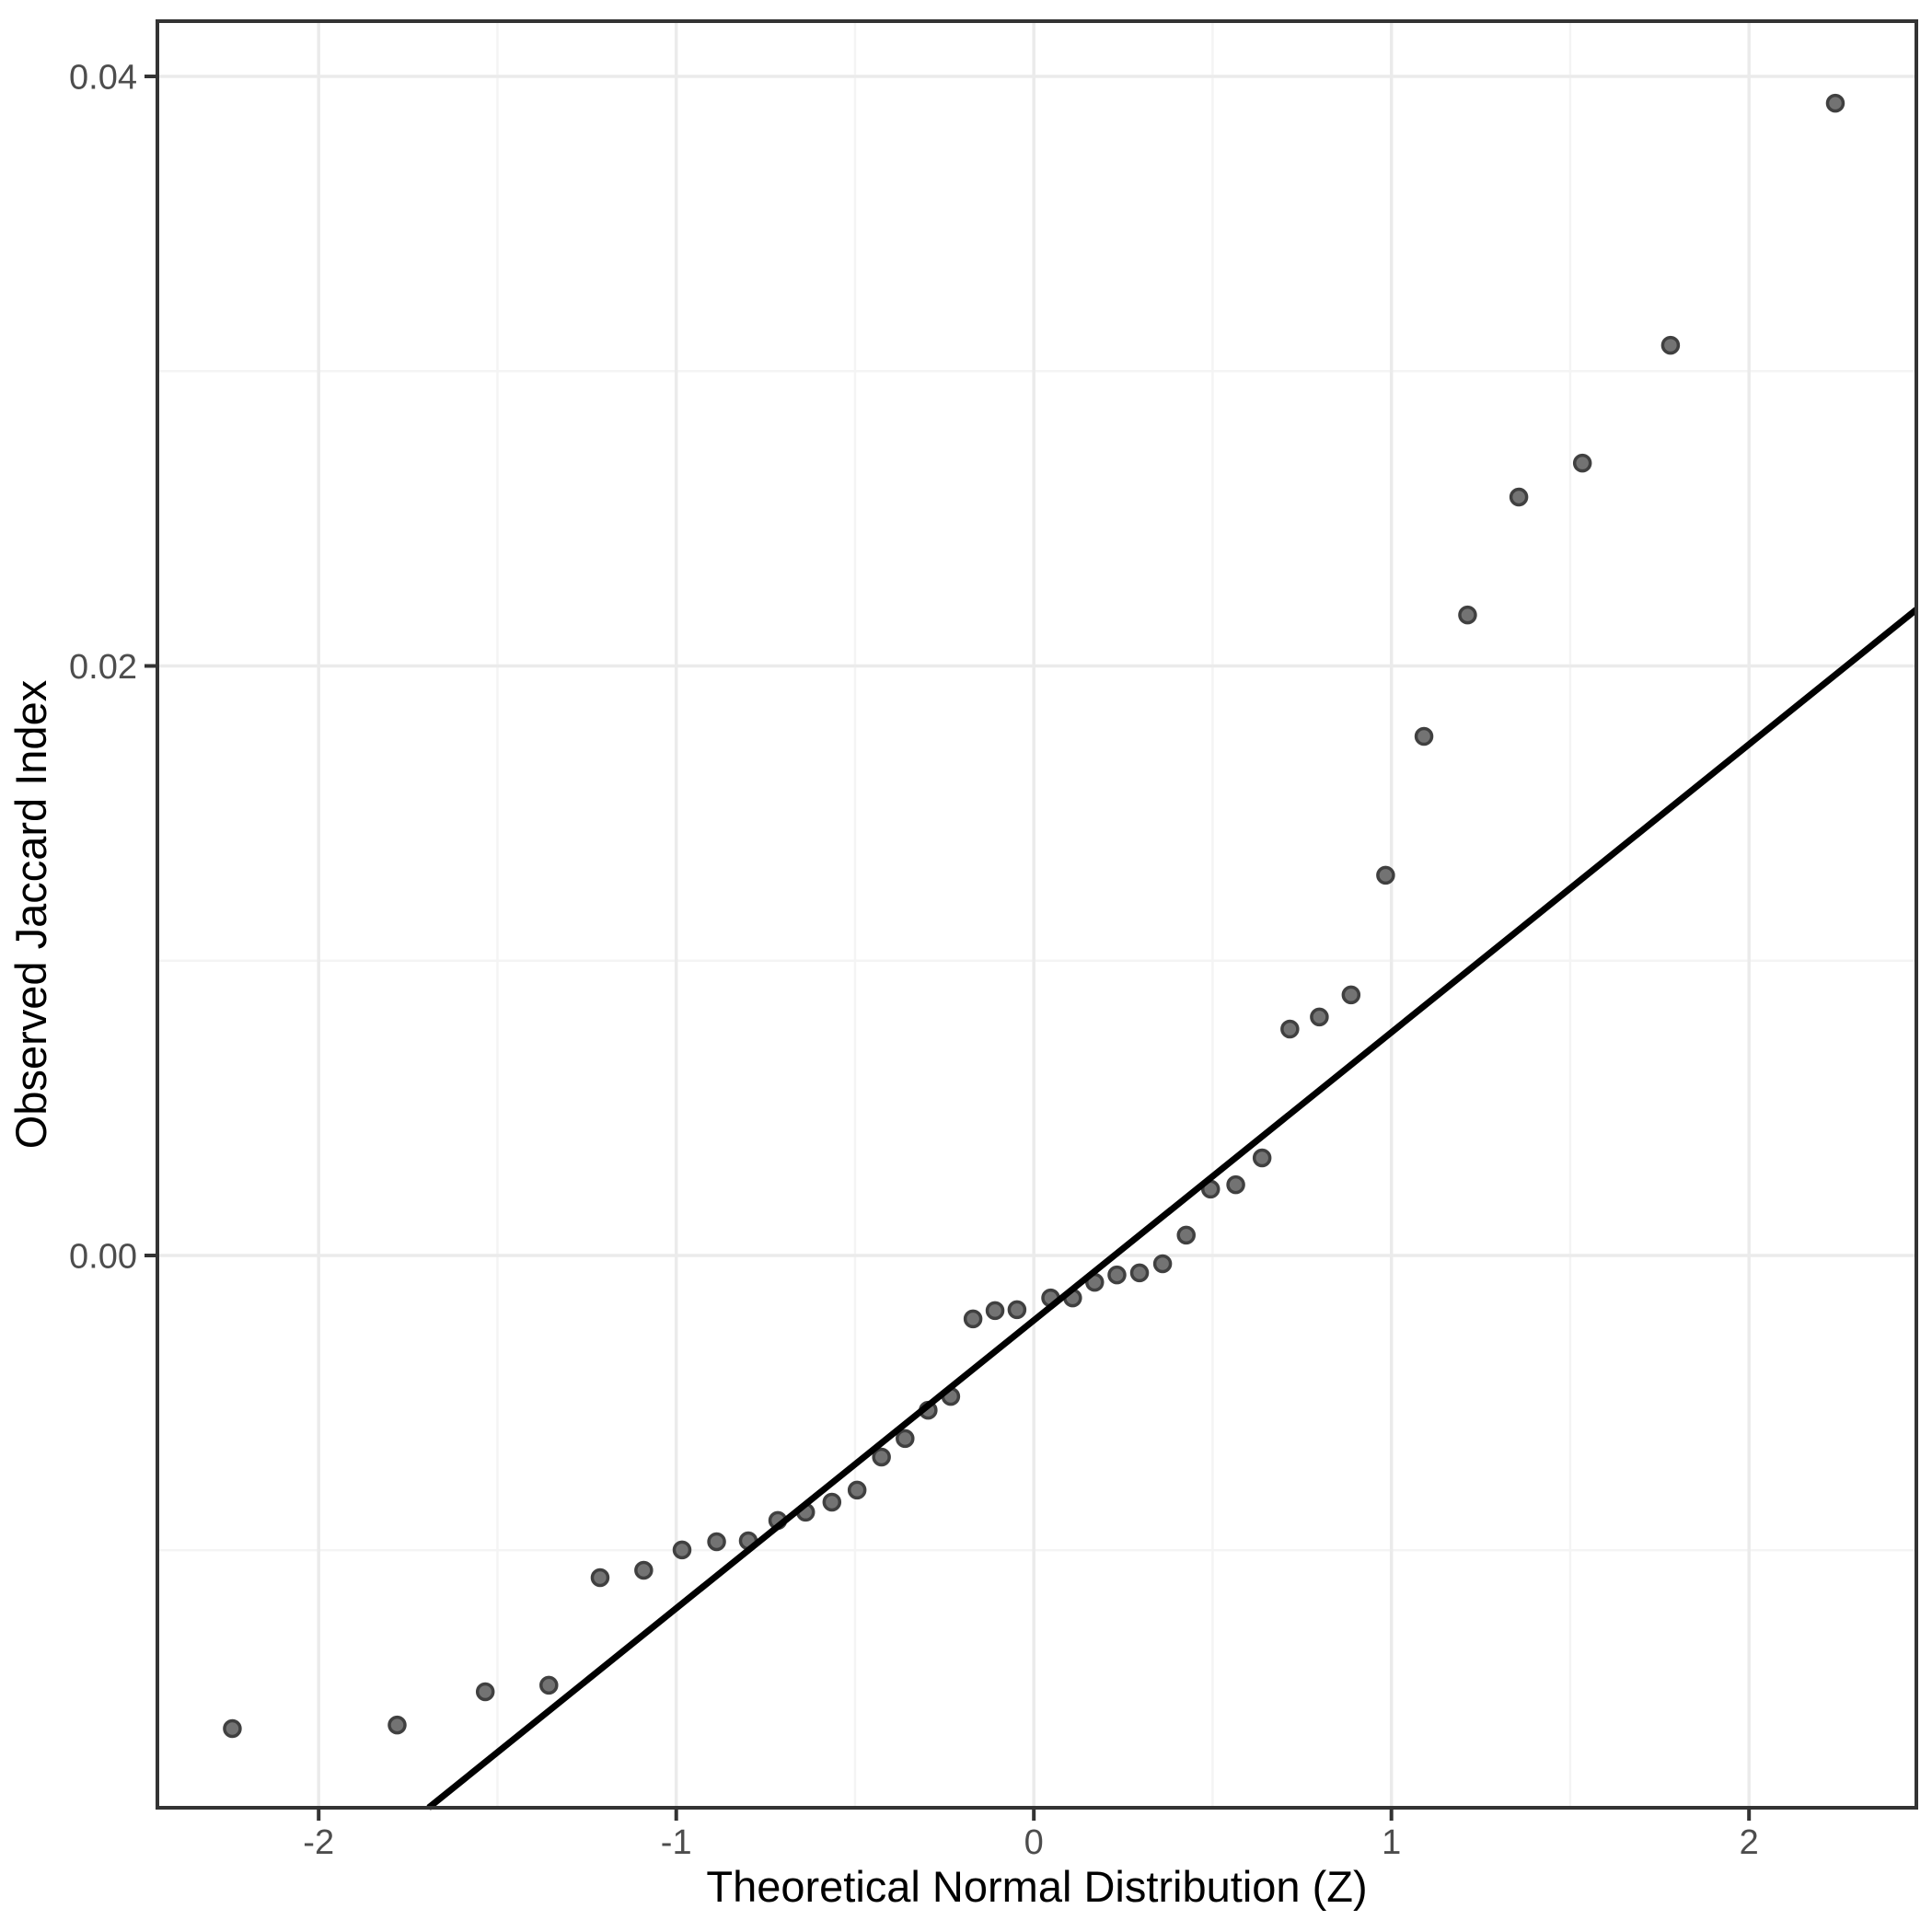 This screenshot has width=1932, height=1932. I want to click on y-axis-title: Observed Jaccard Index, so click(31, 915).